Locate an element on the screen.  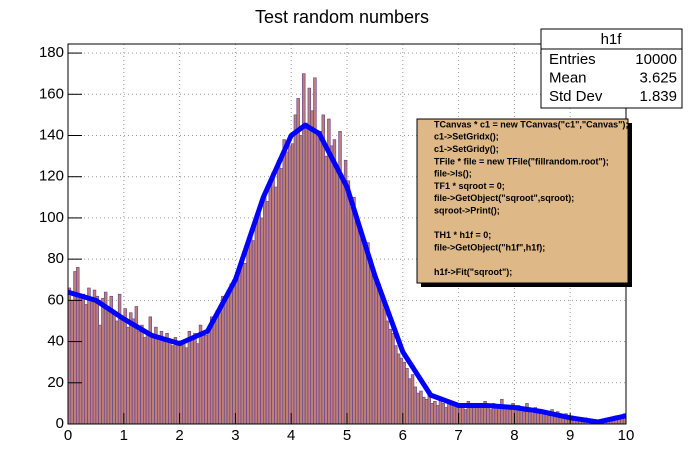
y-tick-label: 0 is located at coordinates (60, 423).